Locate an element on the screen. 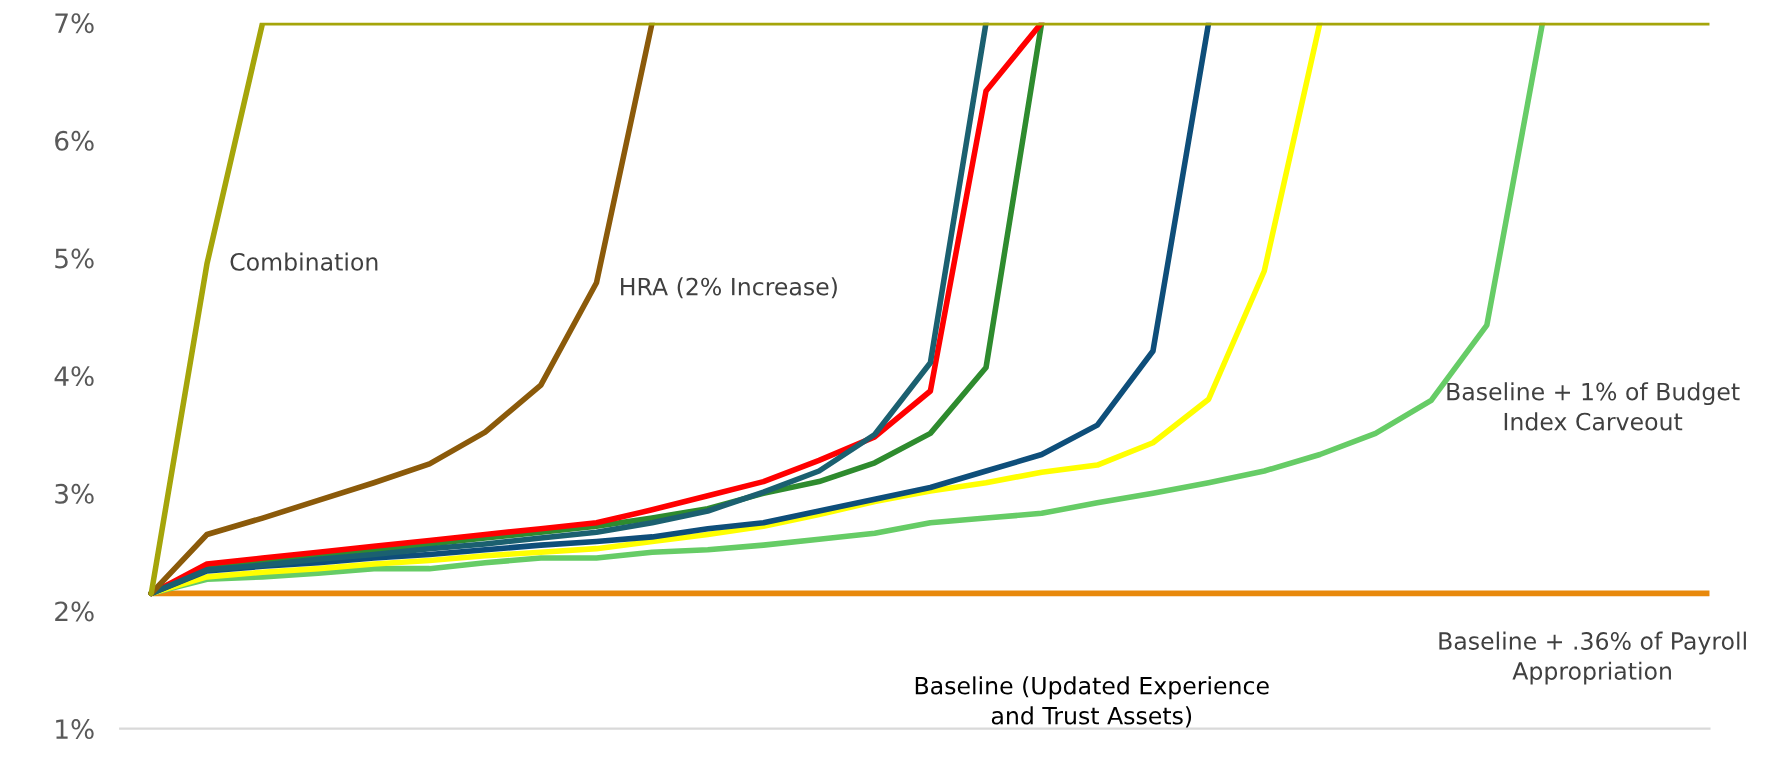  y-tick-label: 1% is located at coordinates (75, 729).